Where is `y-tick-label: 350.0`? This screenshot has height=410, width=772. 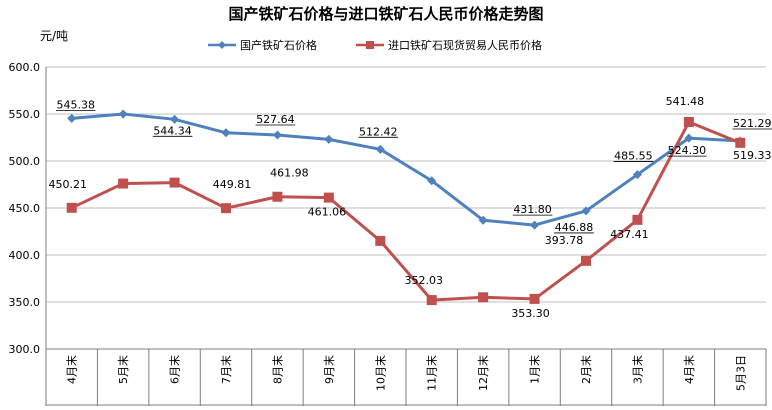
y-tick-label: 350.0 is located at coordinates (25, 302).